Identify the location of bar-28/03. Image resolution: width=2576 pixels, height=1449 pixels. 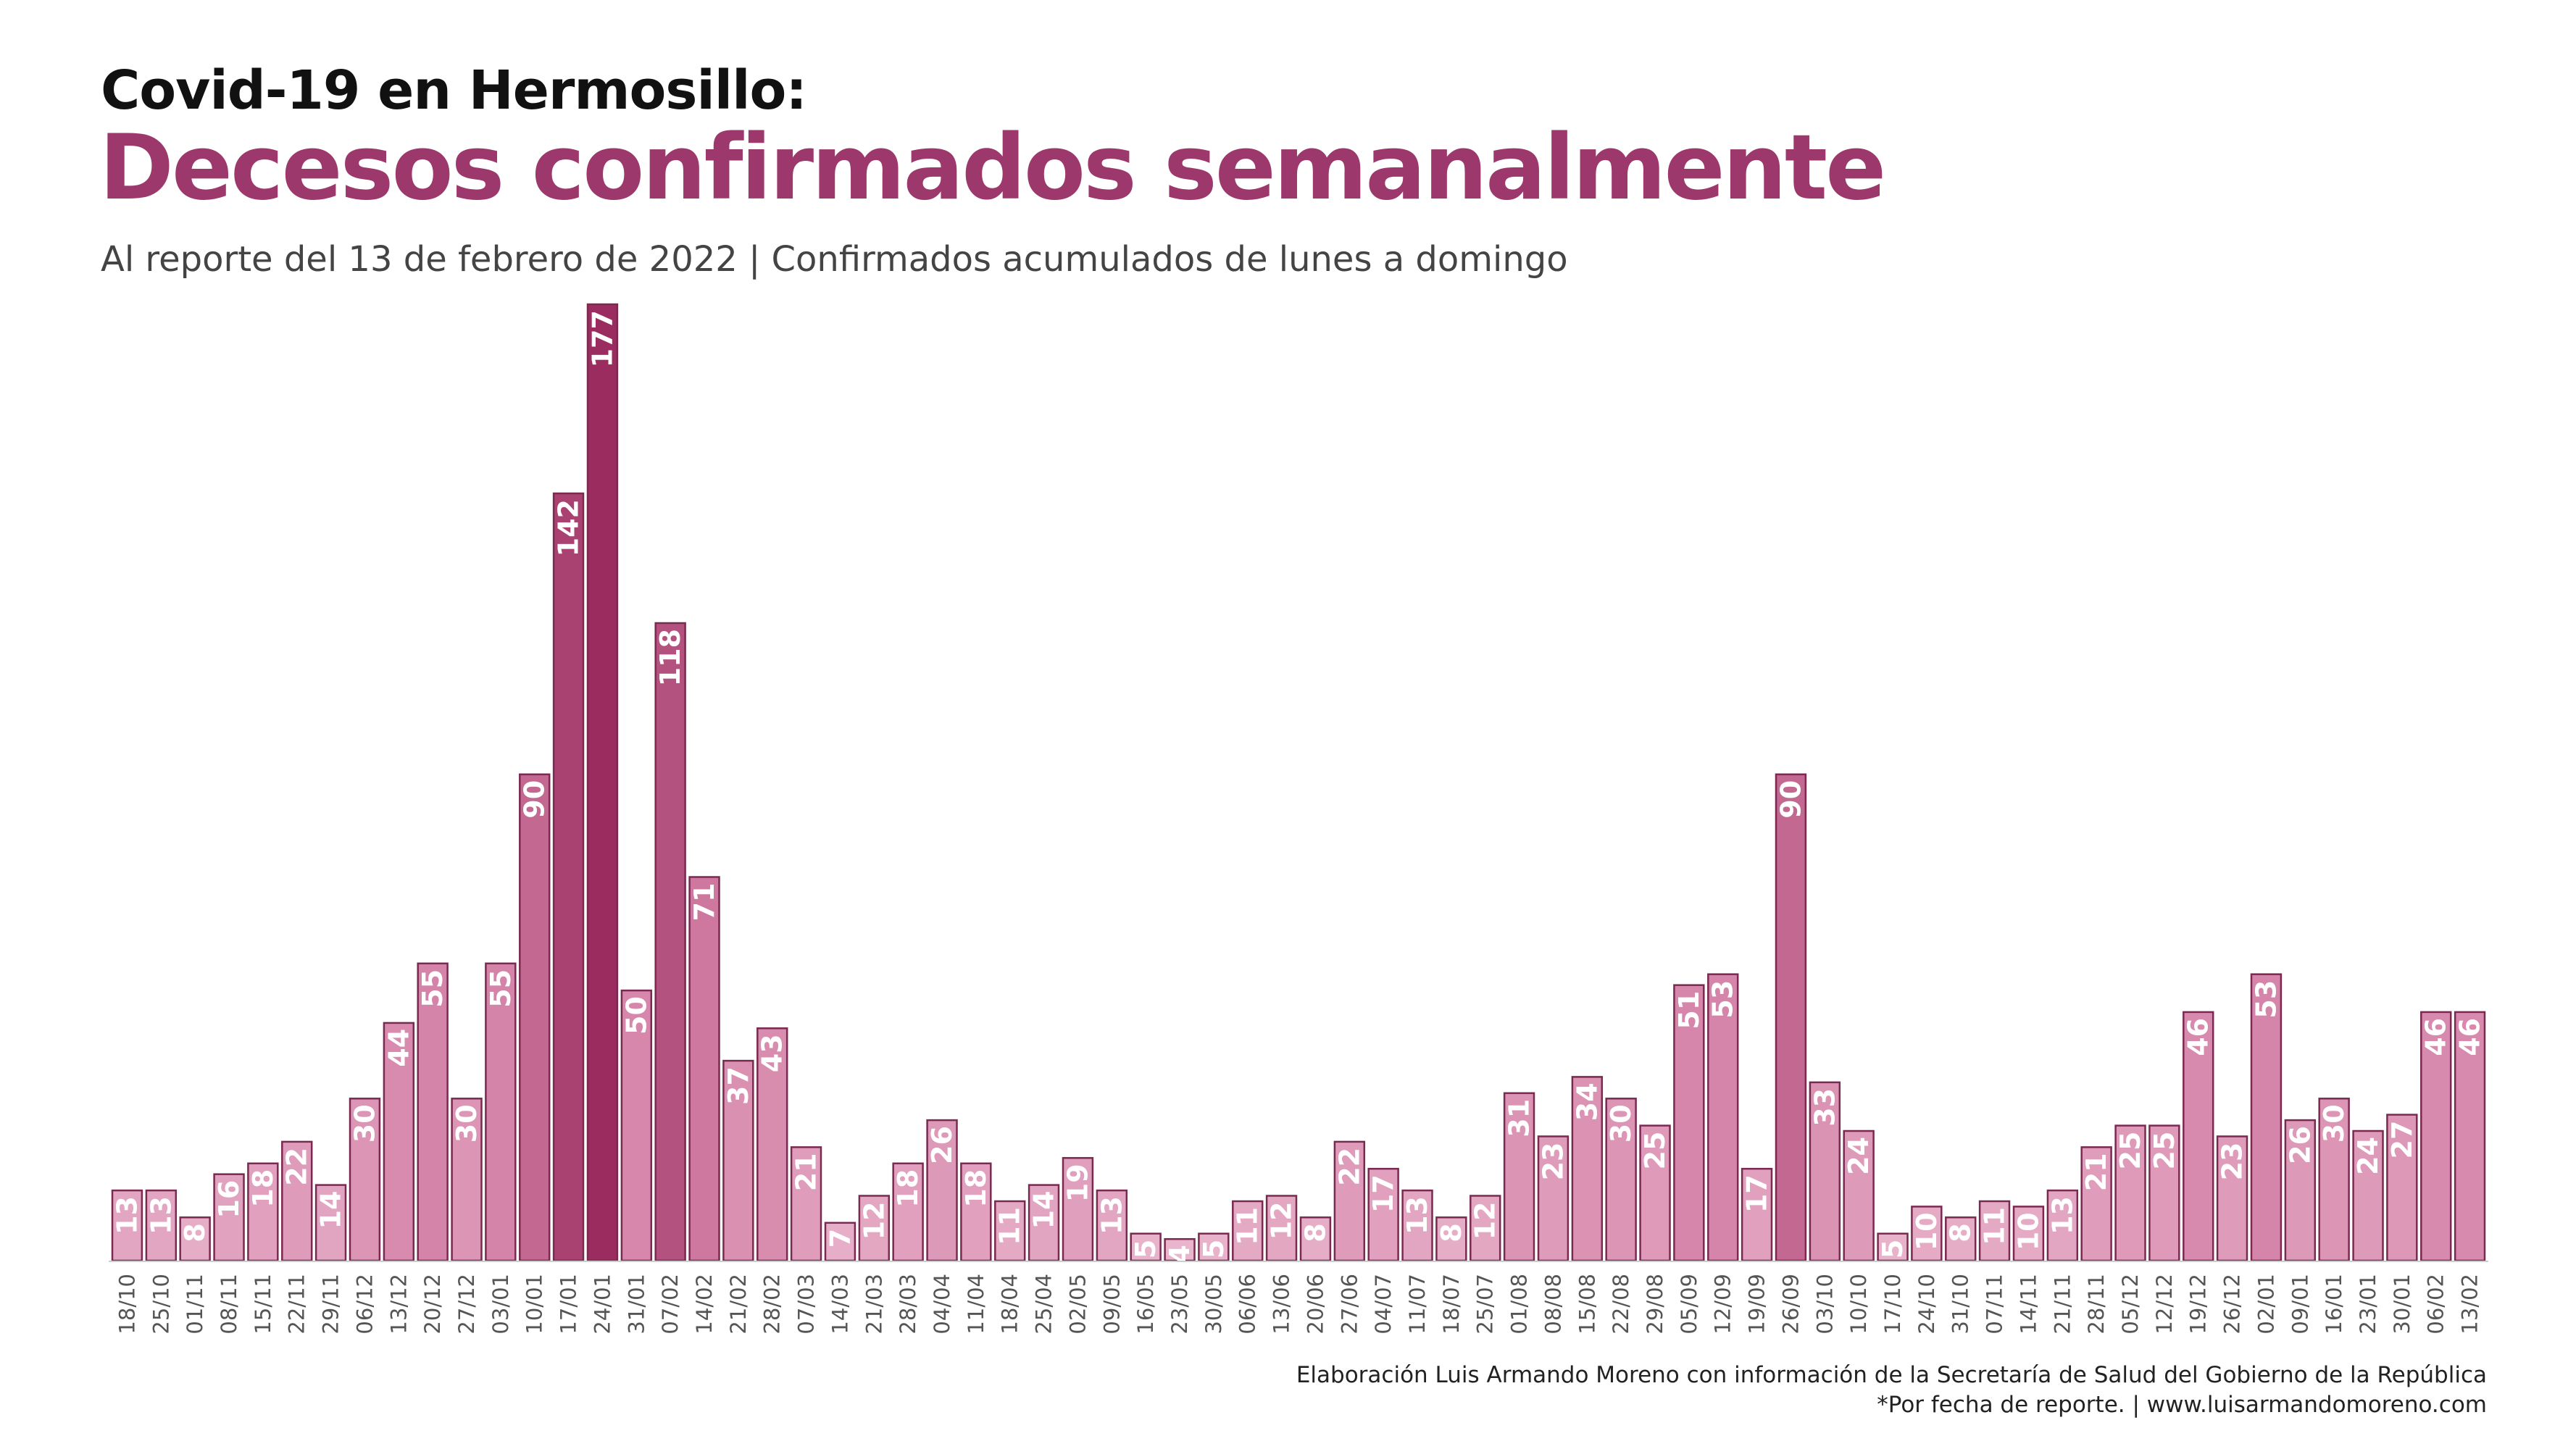
(908, 1212).